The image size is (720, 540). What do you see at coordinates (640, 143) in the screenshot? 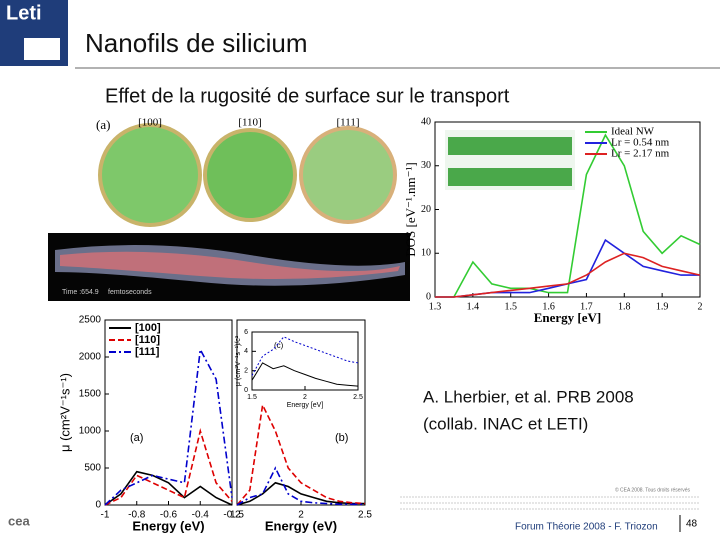
I see `legend-label: Lr = 0.54 nm` at bounding box center [640, 143].